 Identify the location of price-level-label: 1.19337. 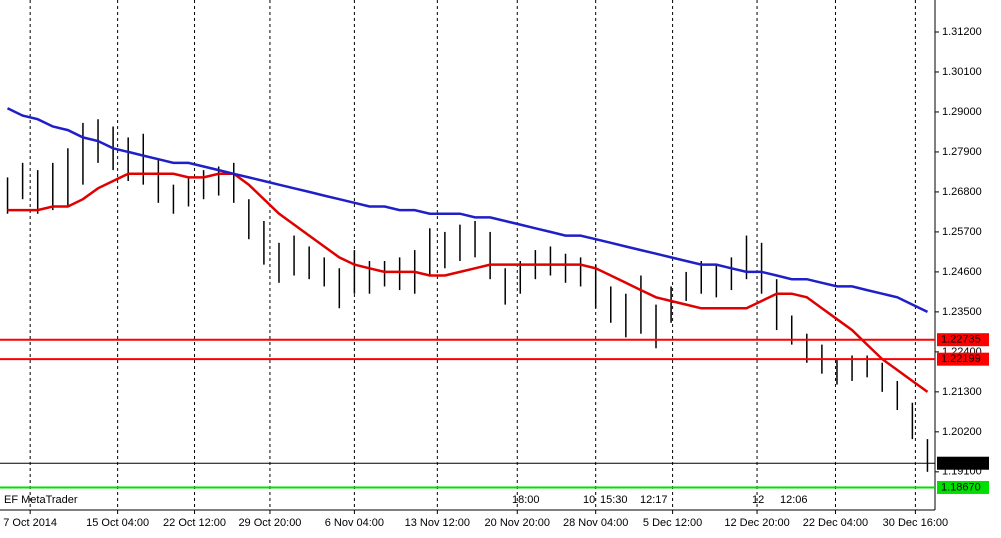
(961, 463).